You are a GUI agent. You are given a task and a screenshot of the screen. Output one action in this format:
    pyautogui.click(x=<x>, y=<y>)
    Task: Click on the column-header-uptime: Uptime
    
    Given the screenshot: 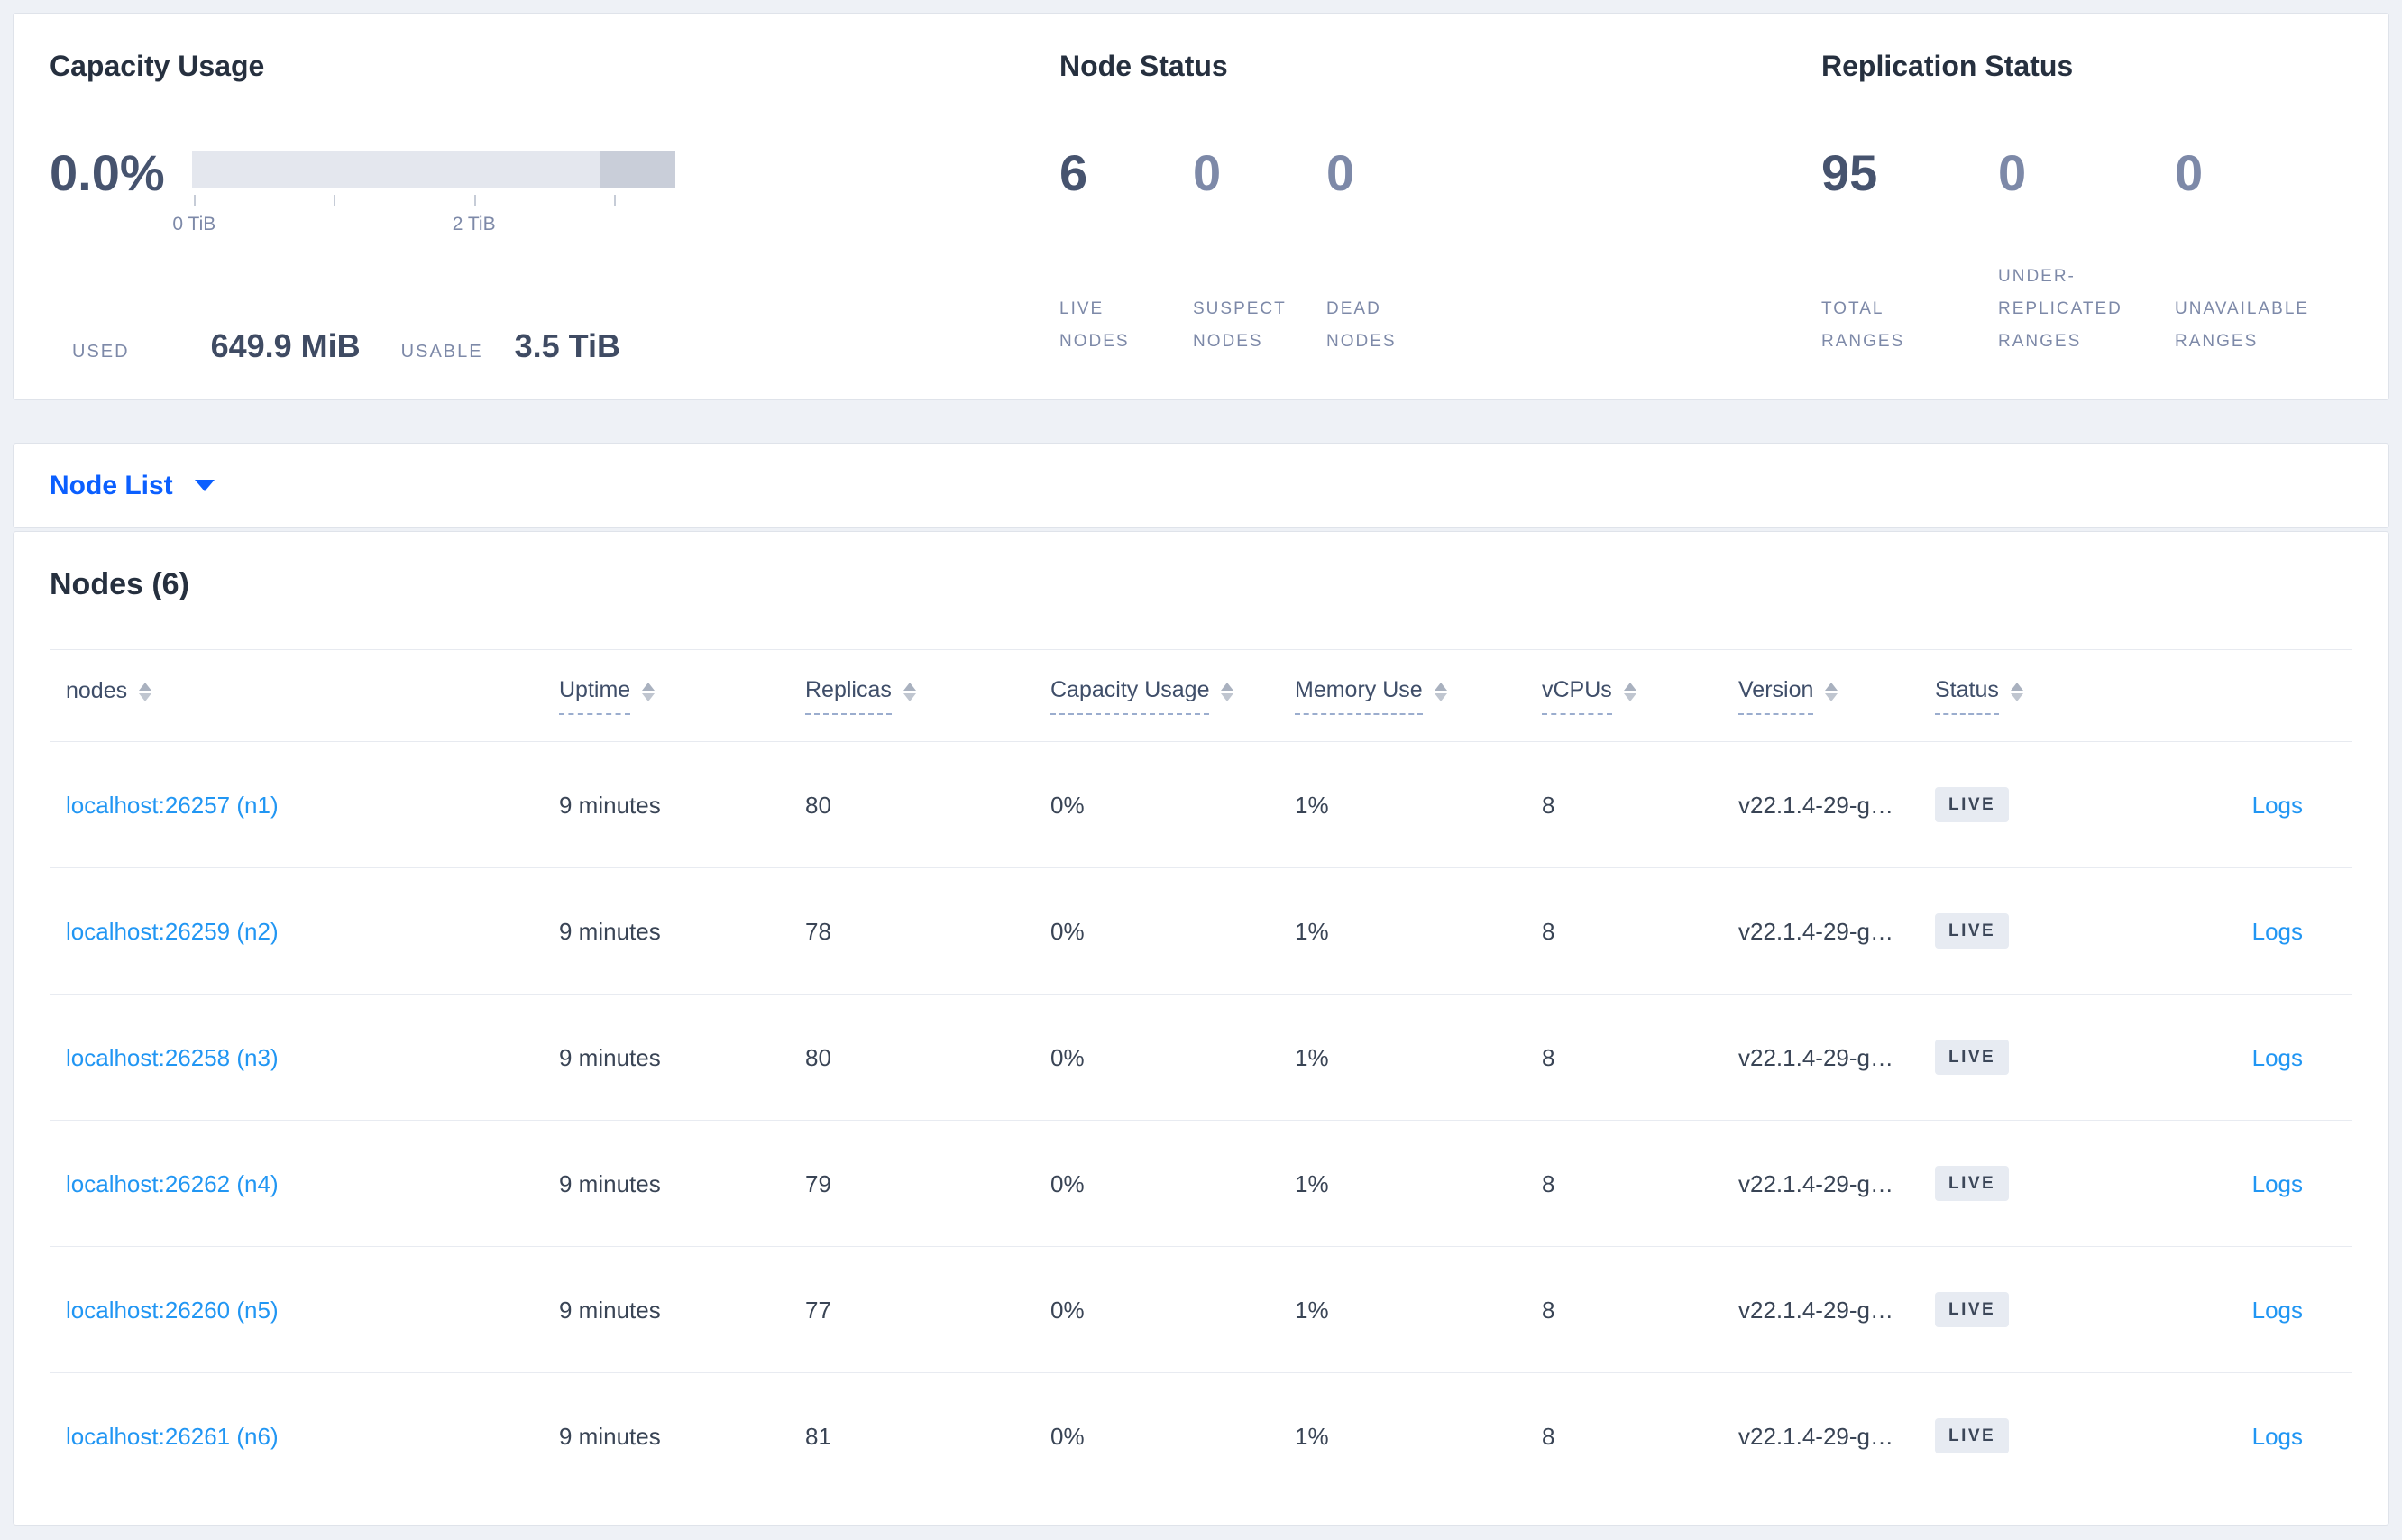 What is the action you would take?
    pyautogui.click(x=682, y=696)
    